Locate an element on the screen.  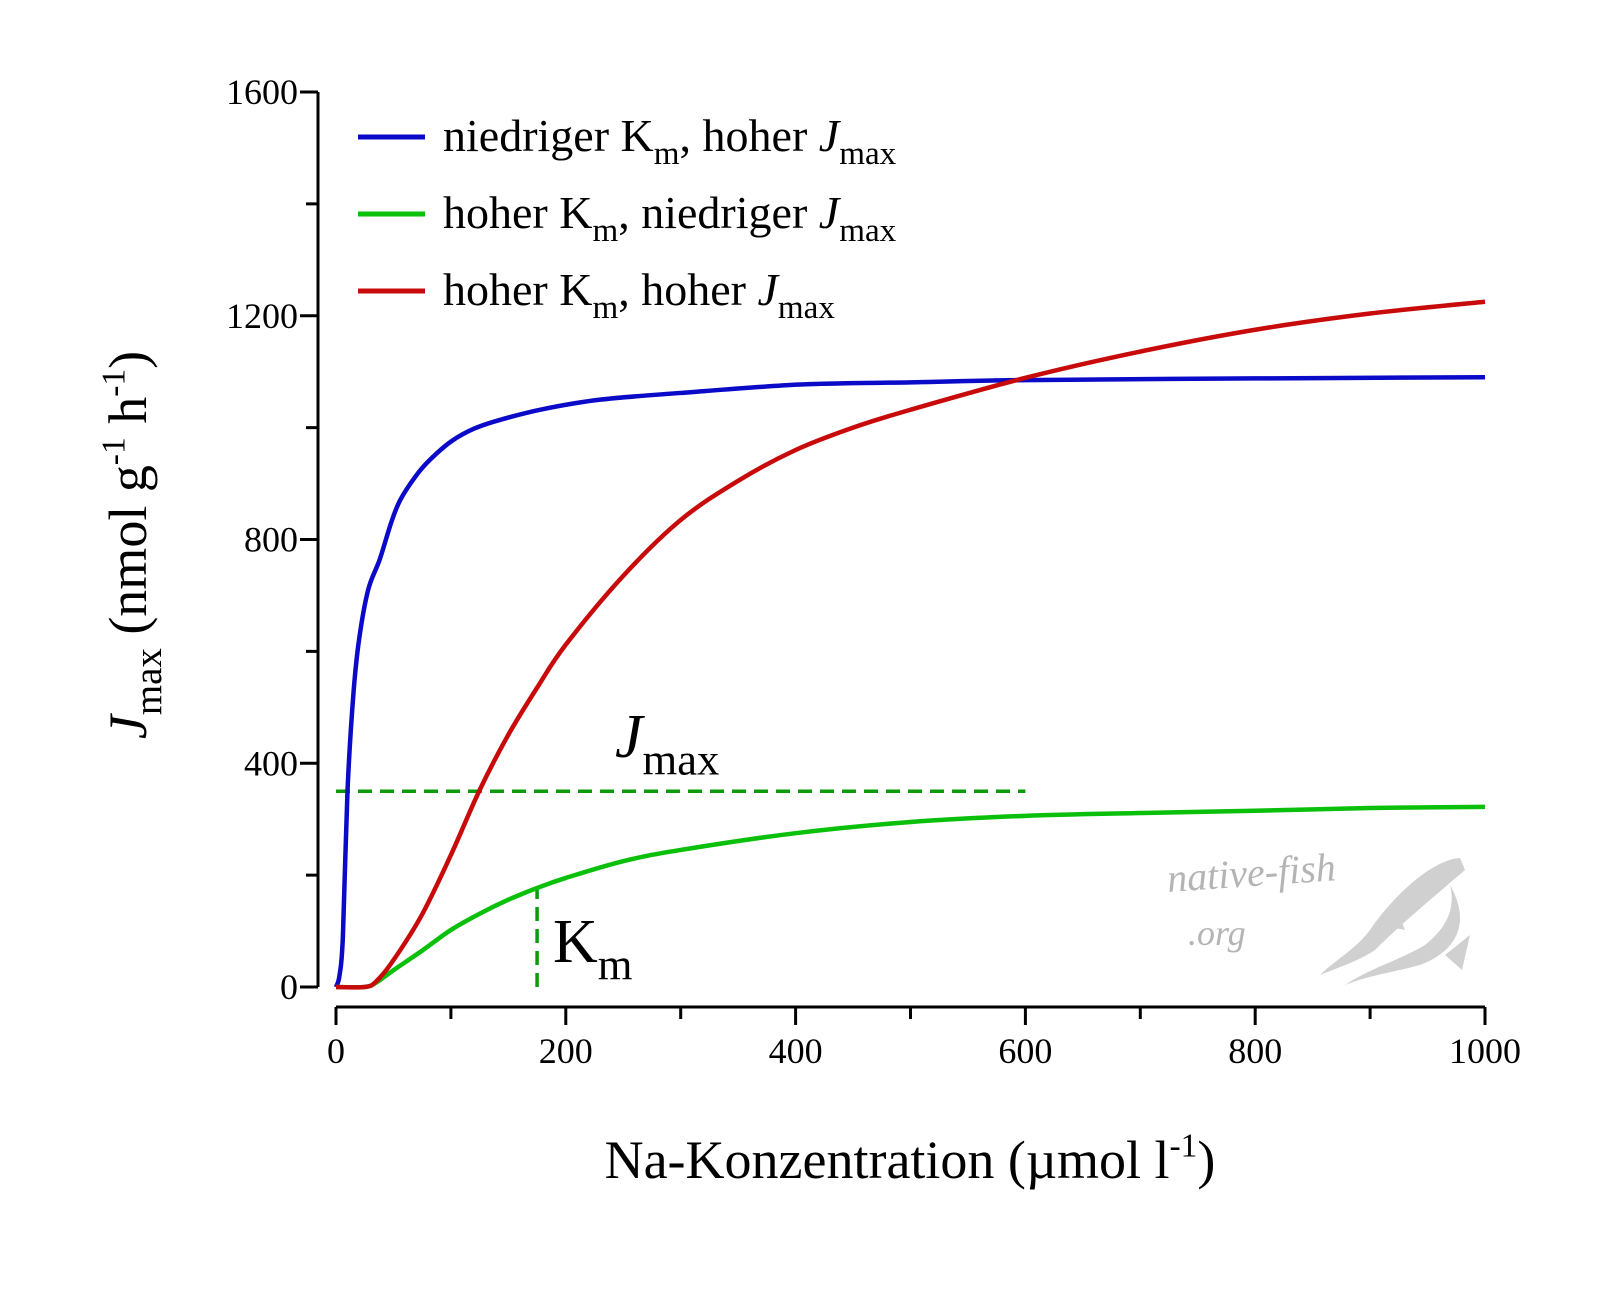
legend-label-1: niedriger Km, hoher Jmax is located at coordinates (670, 141).